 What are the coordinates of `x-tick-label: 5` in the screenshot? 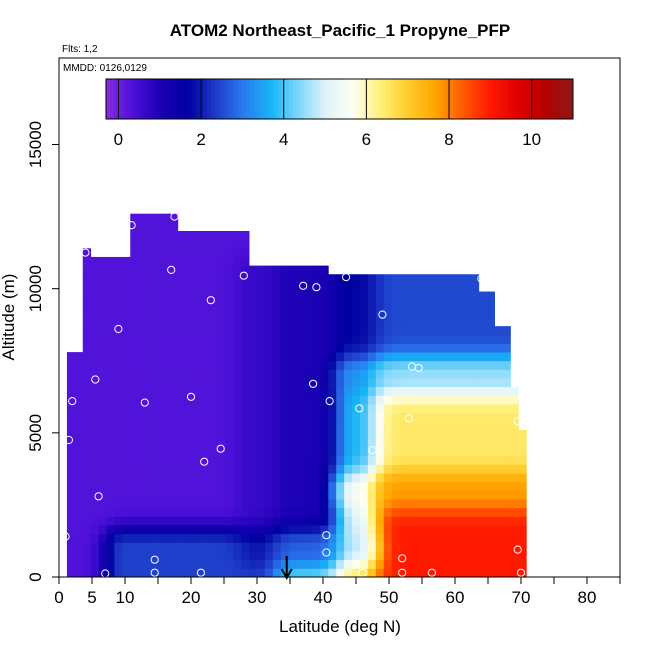 It's located at (91, 597).